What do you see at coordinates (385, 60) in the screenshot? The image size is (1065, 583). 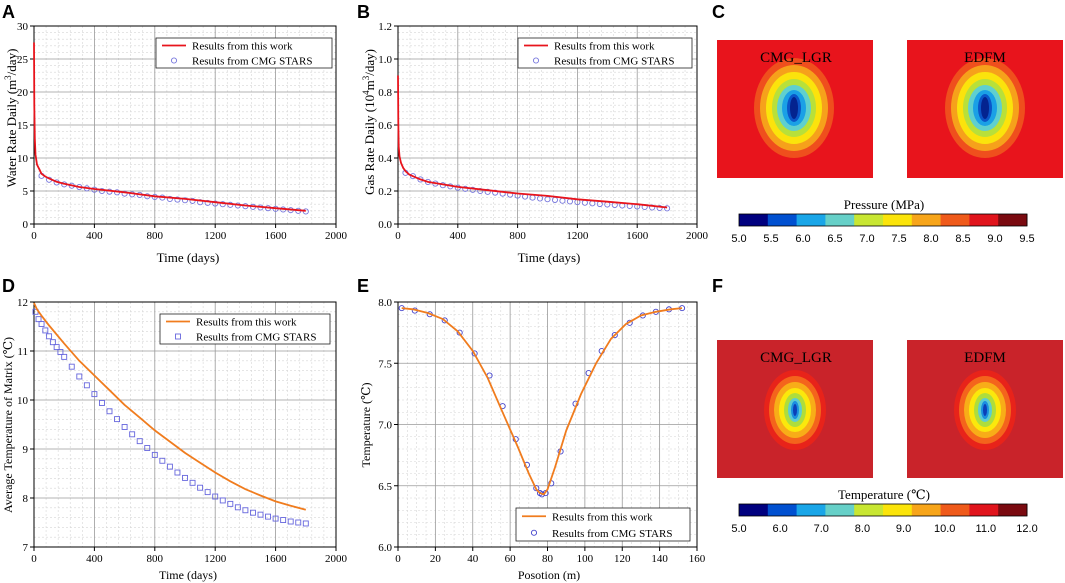 I see `y-tick-label: 1.0` at bounding box center [385, 60].